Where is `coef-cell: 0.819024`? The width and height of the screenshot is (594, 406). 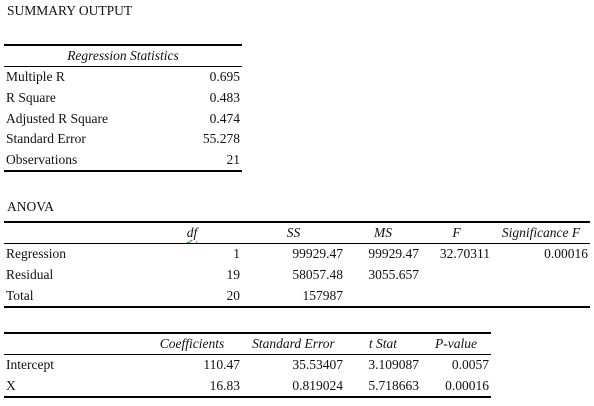
coef-cell: 0.819024 is located at coordinates (293, 387).